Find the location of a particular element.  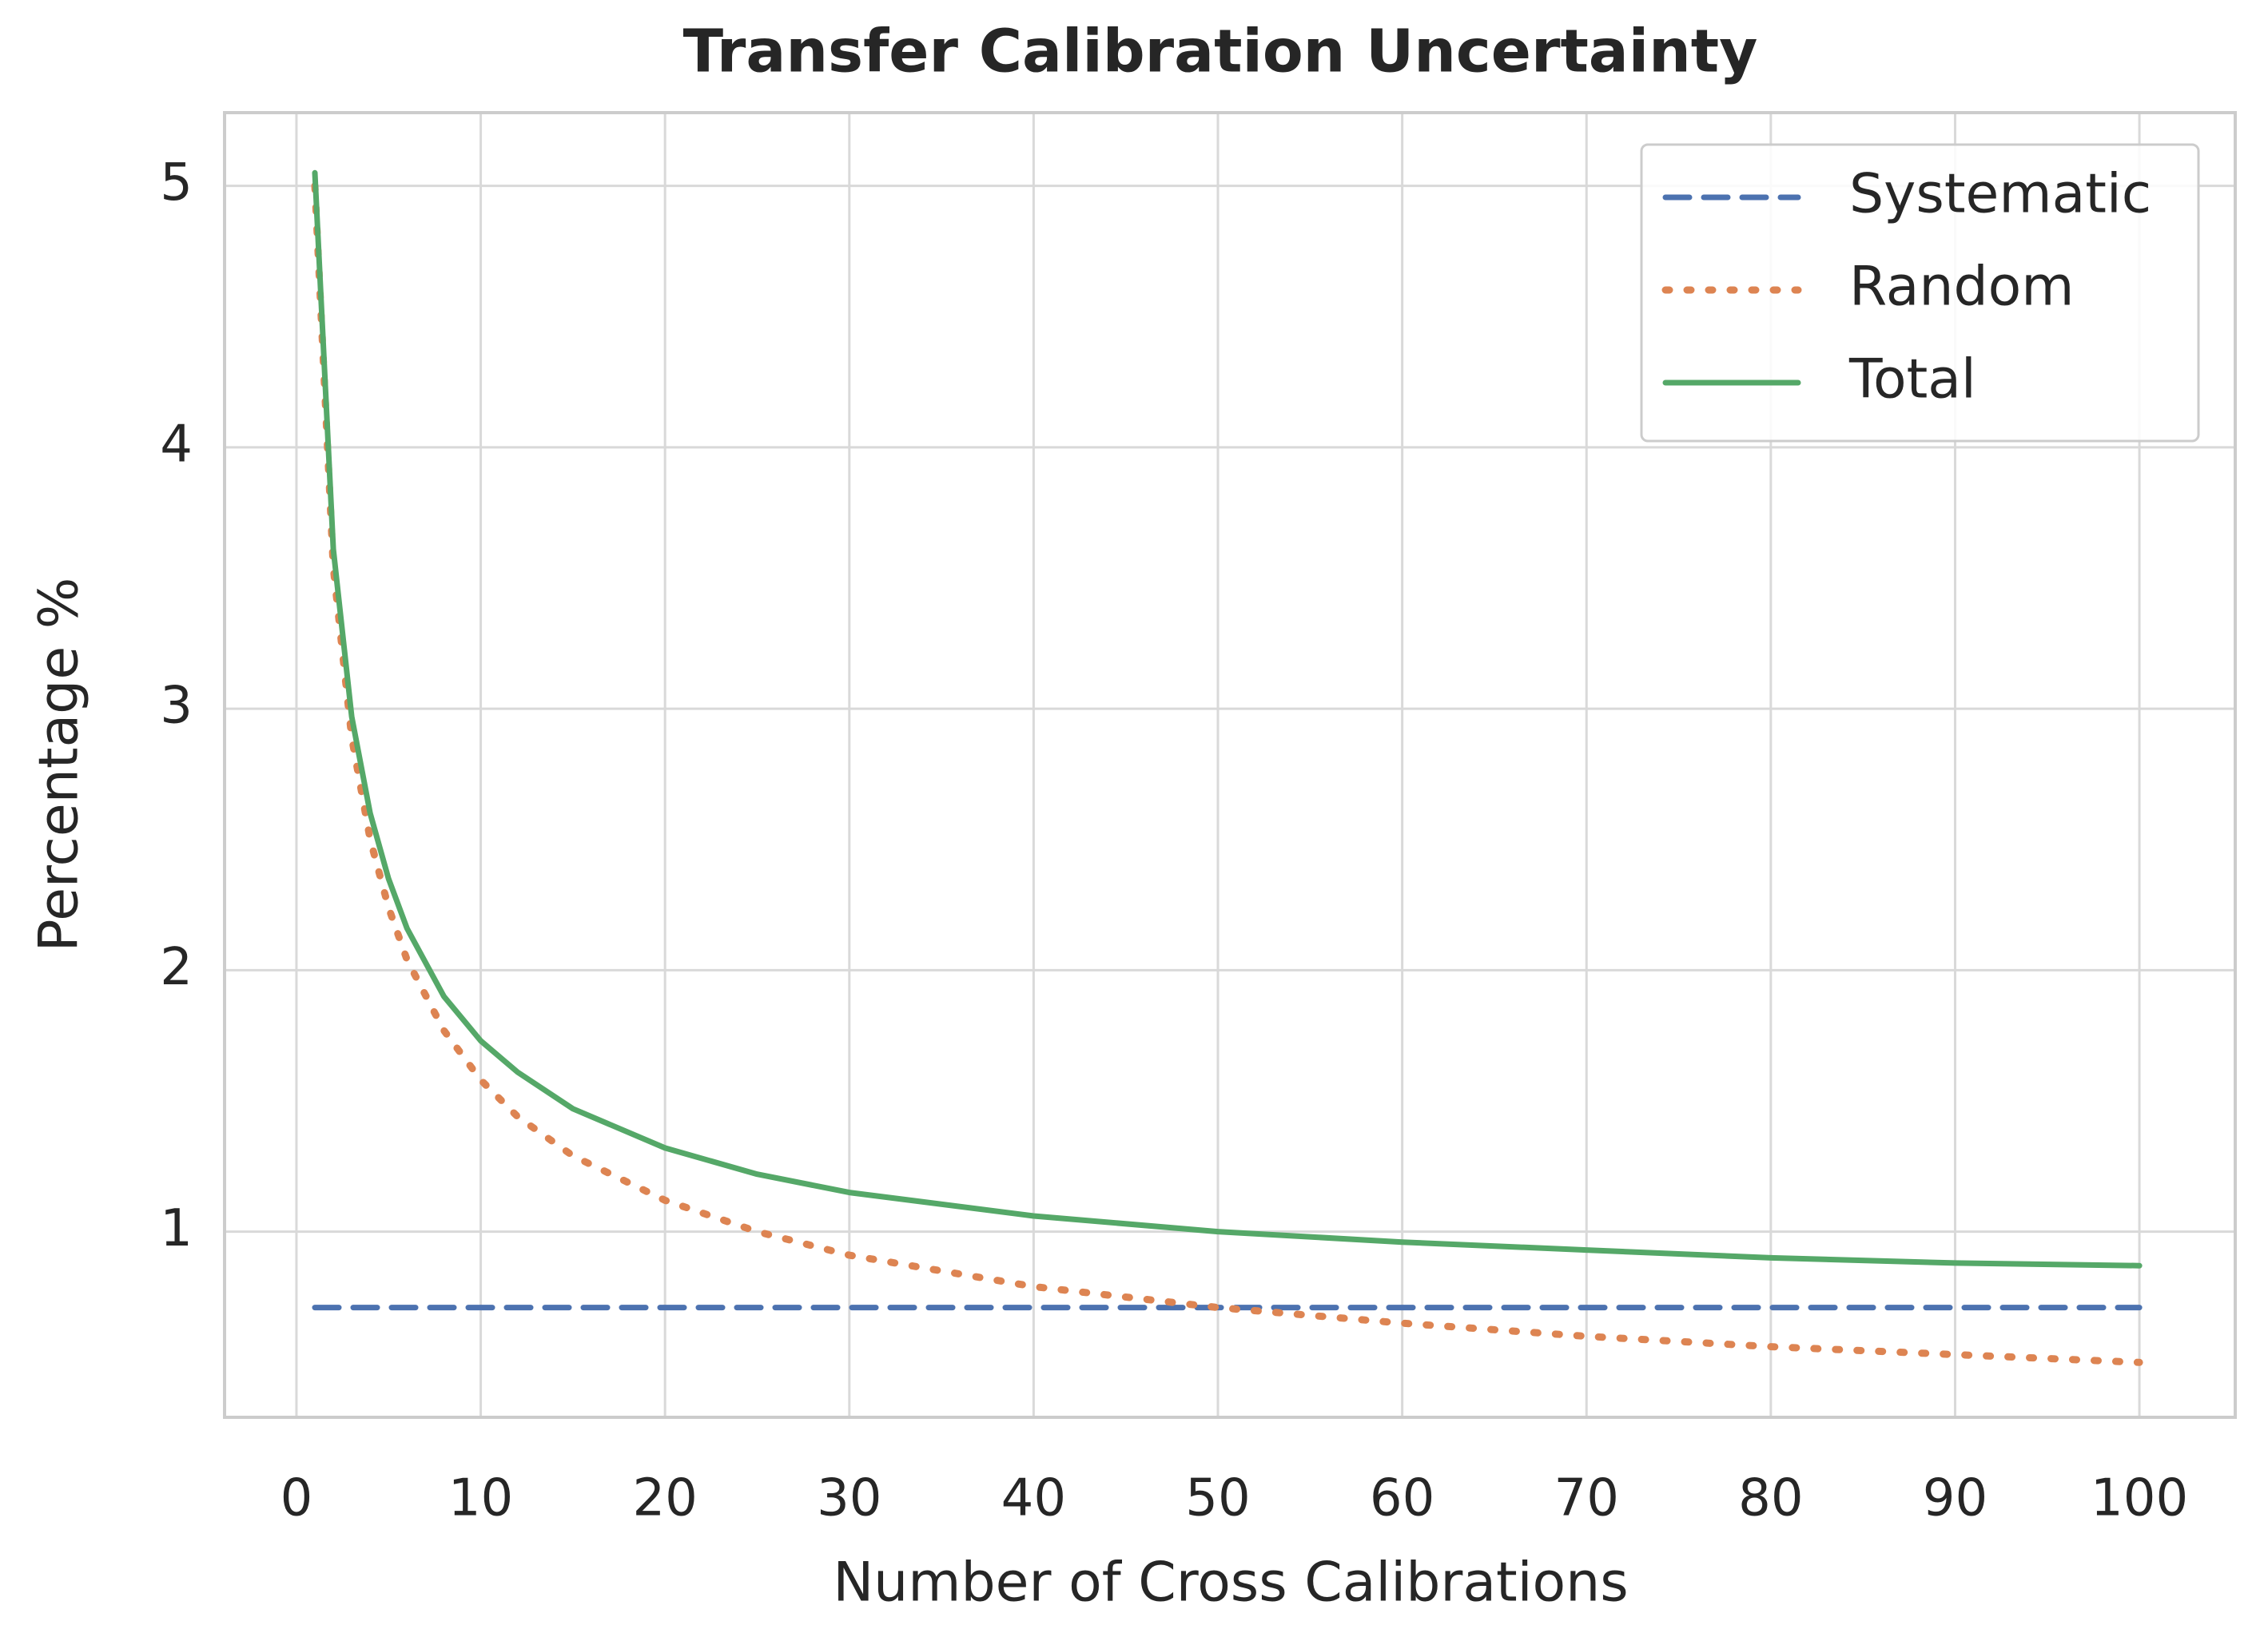

y-tick-label: 4 is located at coordinates (176, 444).